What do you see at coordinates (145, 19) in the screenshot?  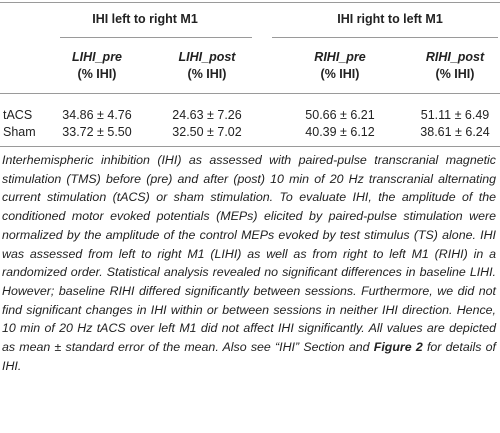 I see `group-header: IHI left to right M1` at bounding box center [145, 19].